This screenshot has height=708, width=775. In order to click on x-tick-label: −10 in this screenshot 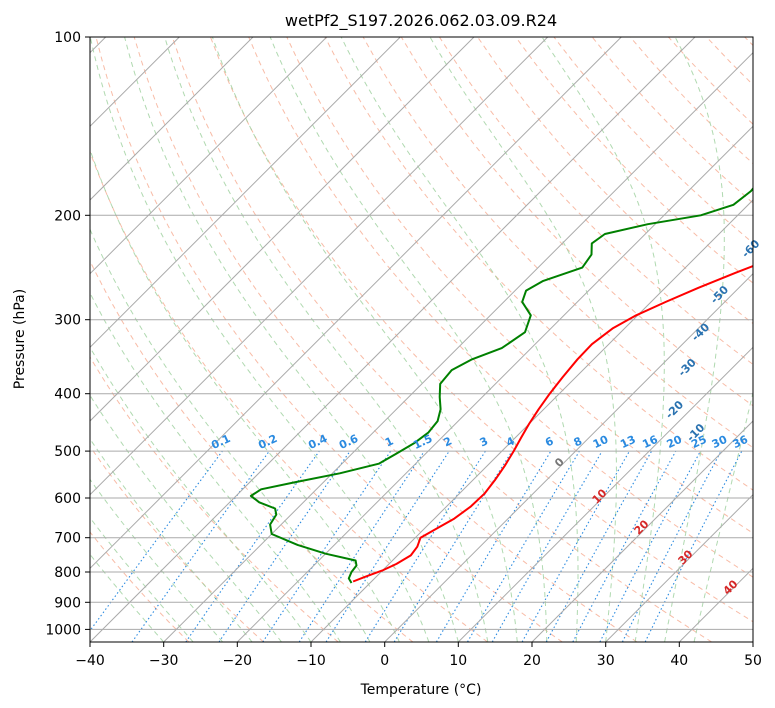, I will do `click(311, 661)`.